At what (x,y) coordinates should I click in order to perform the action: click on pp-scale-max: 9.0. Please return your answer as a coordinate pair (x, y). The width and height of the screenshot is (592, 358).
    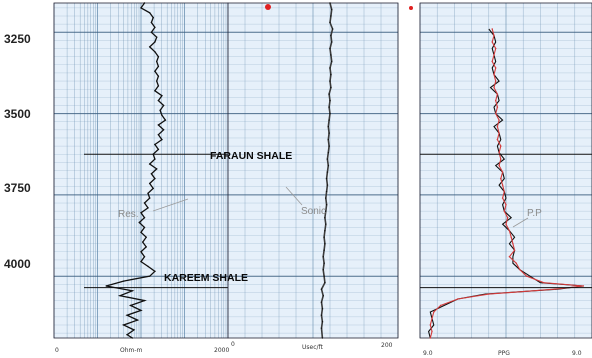
    Looking at the image, I should click on (577, 353).